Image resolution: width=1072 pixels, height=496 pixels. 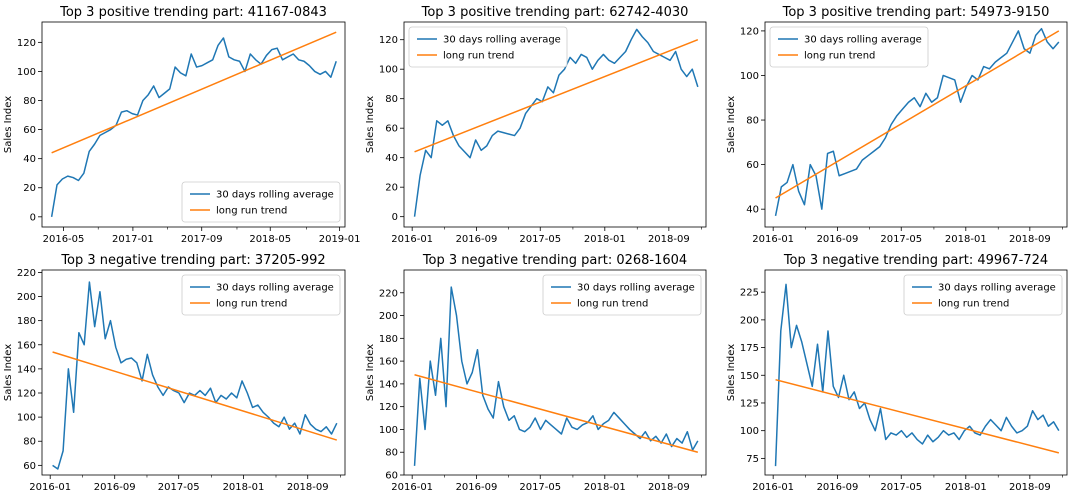 What do you see at coordinates (916, 12) in the screenshot?
I see `chart-title: Top 3 positive trending part: 54973-9150` at bounding box center [916, 12].